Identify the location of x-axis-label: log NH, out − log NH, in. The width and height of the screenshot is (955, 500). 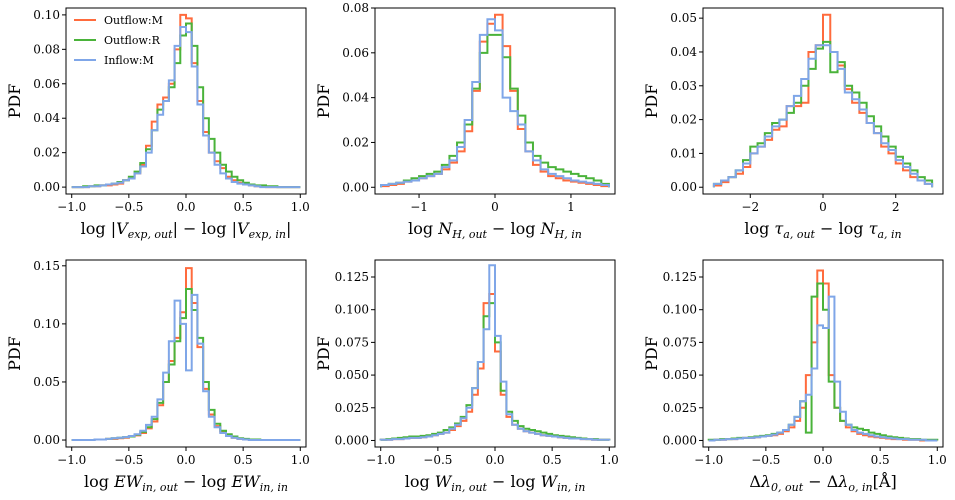
(495, 230).